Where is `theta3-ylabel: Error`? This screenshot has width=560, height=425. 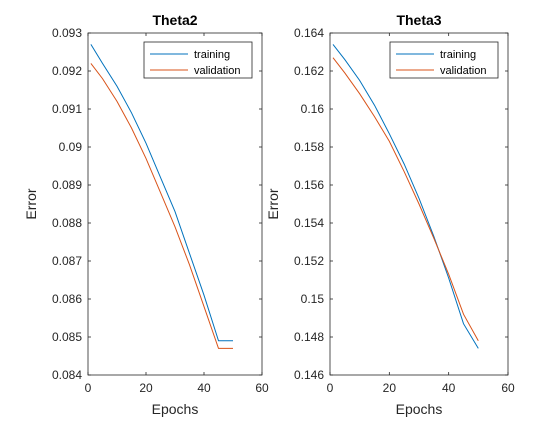
theta3-ylabel: Error is located at coordinates (273, 203).